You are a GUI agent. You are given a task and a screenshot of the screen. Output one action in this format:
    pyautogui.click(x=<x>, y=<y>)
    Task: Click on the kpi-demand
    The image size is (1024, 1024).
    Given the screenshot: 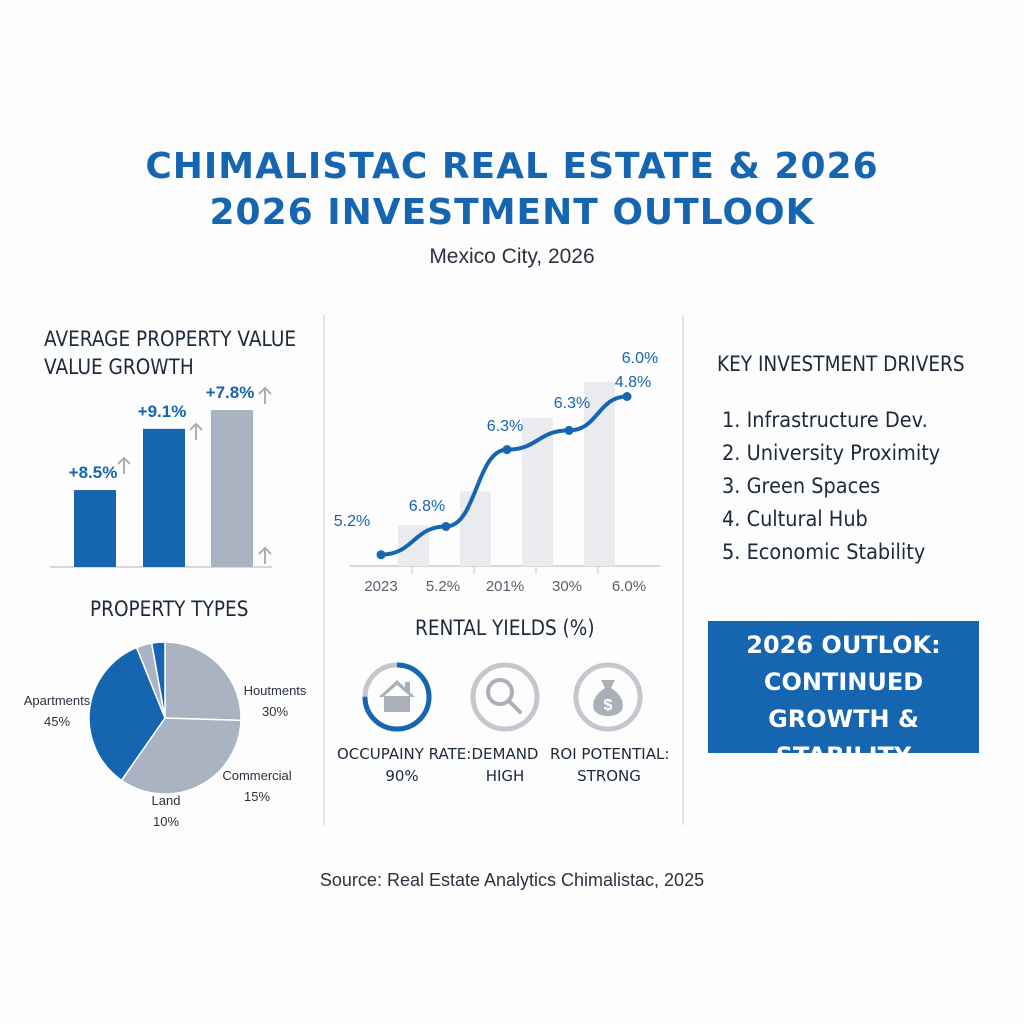 What is the action you would take?
    pyautogui.click(x=505, y=697)
    